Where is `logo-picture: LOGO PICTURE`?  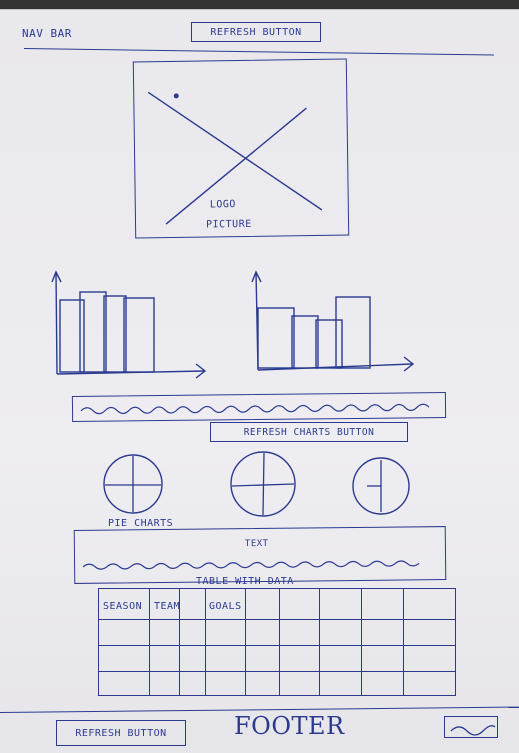
logo-picture: LOGO PICTURE is located at coordinates (241, 148).